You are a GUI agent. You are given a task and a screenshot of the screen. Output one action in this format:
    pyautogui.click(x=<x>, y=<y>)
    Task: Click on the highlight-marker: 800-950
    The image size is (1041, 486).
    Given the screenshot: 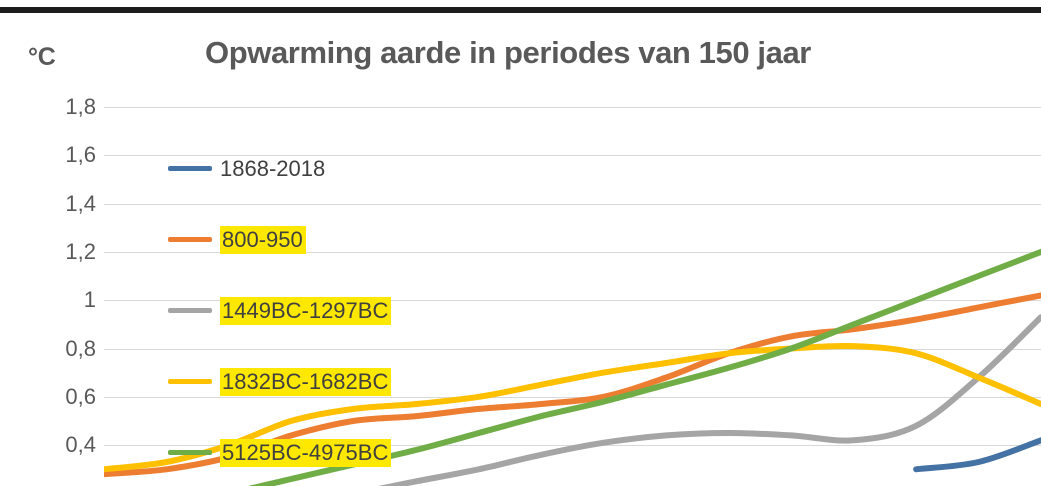 What is the action you would take?
    pyautogui.click(x=263, y=240)
    